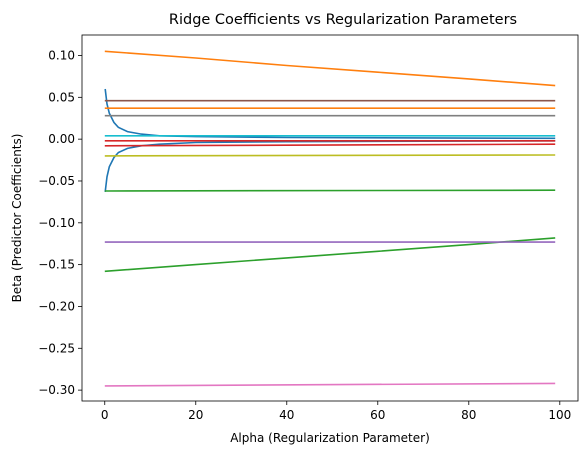 This screenshot has height=455, width=587. I want to click on y-tick-label: −0.20, so click(56, 306).